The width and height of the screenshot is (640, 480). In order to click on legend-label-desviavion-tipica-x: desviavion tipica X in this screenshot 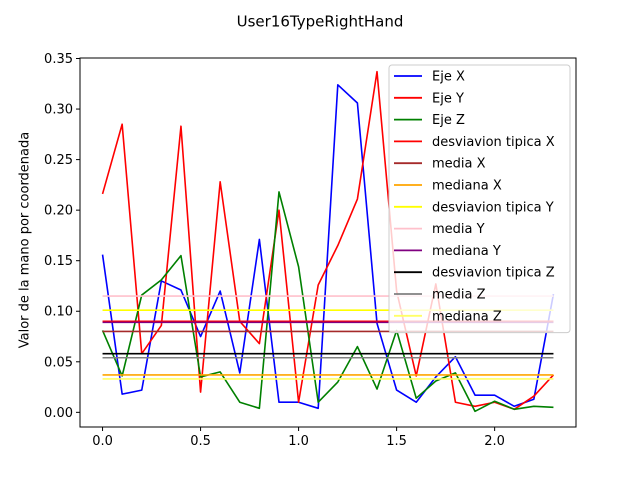, I will do `click(493, 142)`.